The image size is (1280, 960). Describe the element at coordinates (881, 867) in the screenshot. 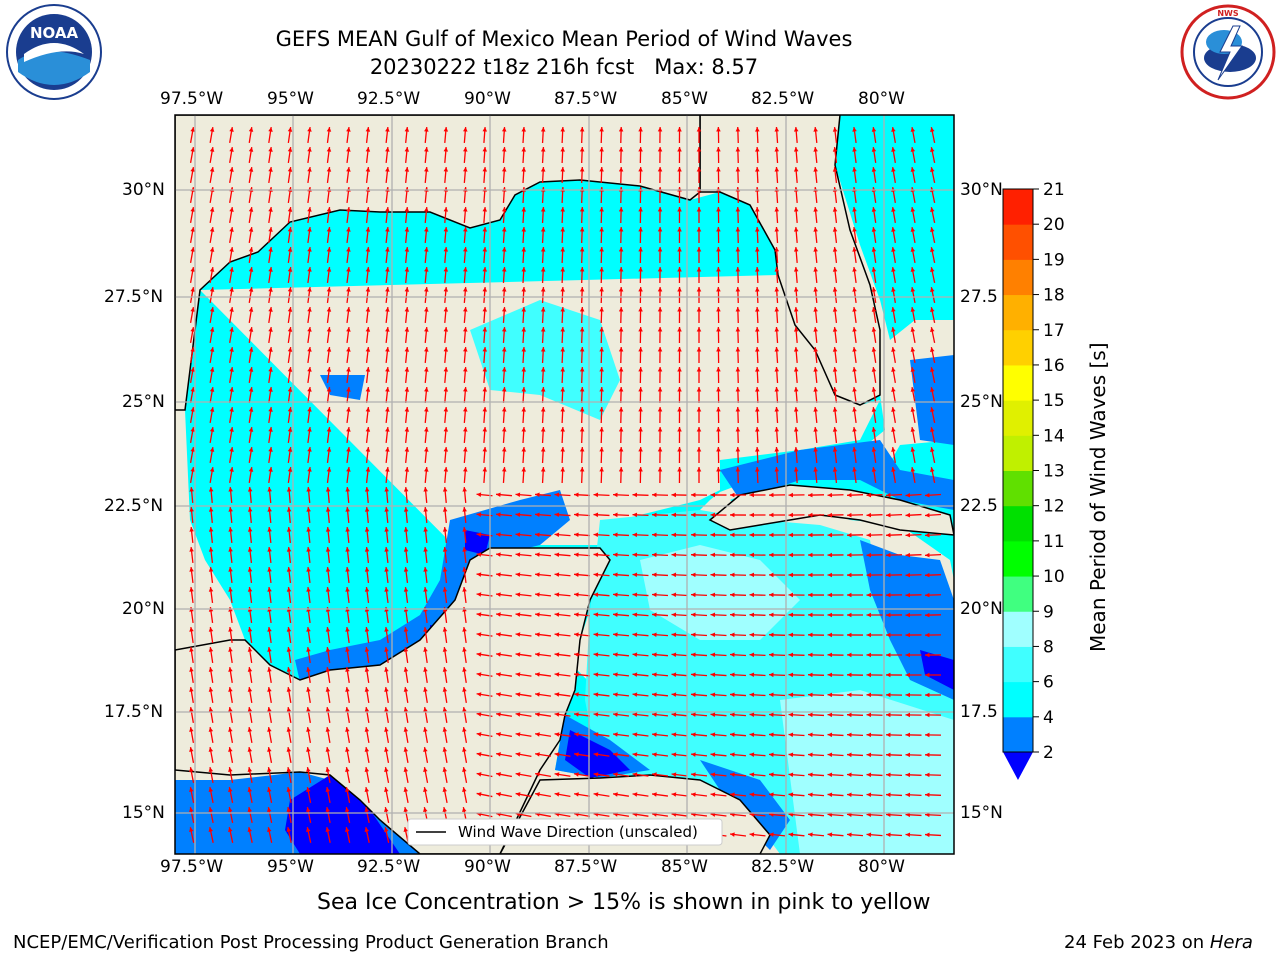

I see `lon-tick-bottom: 80°W` at that location.